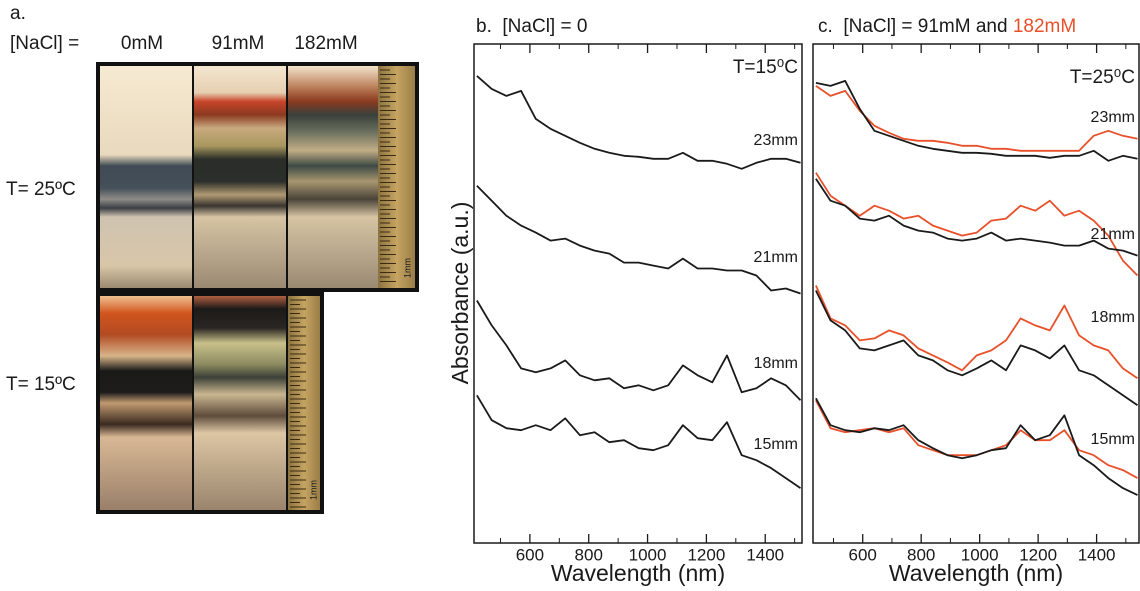 The image size is (1140, 591). I want to click on annotation: T=15⁰C, so click(765, 67).